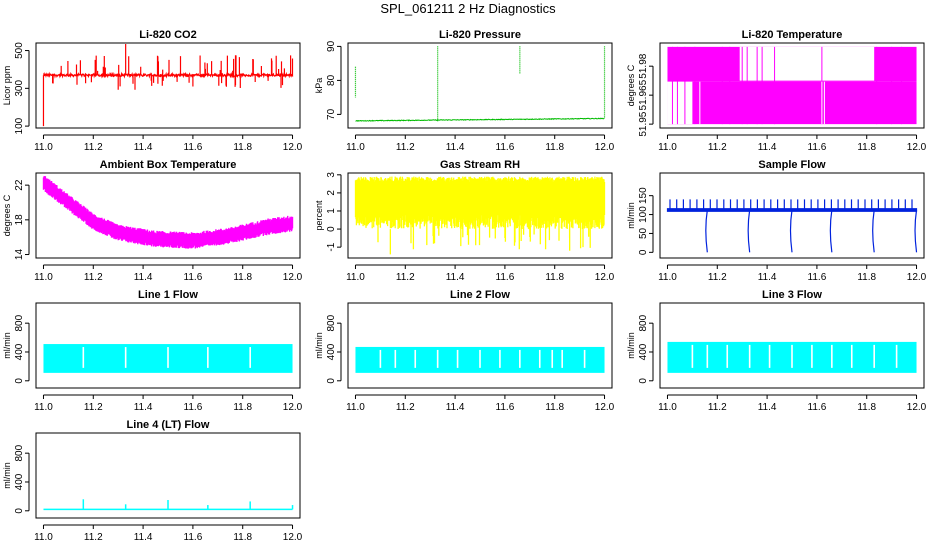 The height and width of the screenshot is (540, 936). What do you see at coordinates (643, 233) in the screenshot?
I see `y-tick-label: 50` at bounding box center [643, 233].